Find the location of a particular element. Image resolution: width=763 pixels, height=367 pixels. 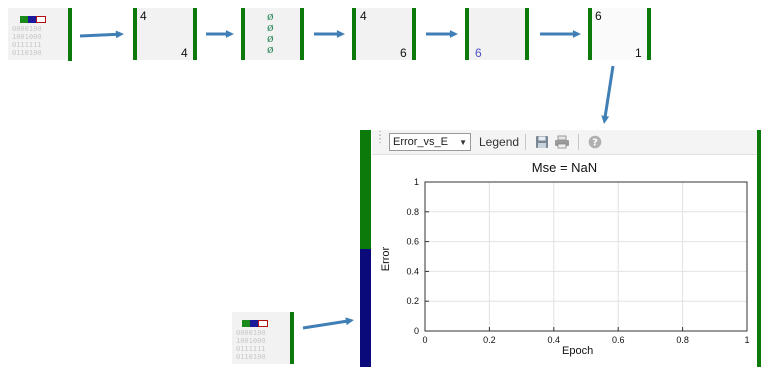

output-layer-output-port is located at coordinates (649, 34).